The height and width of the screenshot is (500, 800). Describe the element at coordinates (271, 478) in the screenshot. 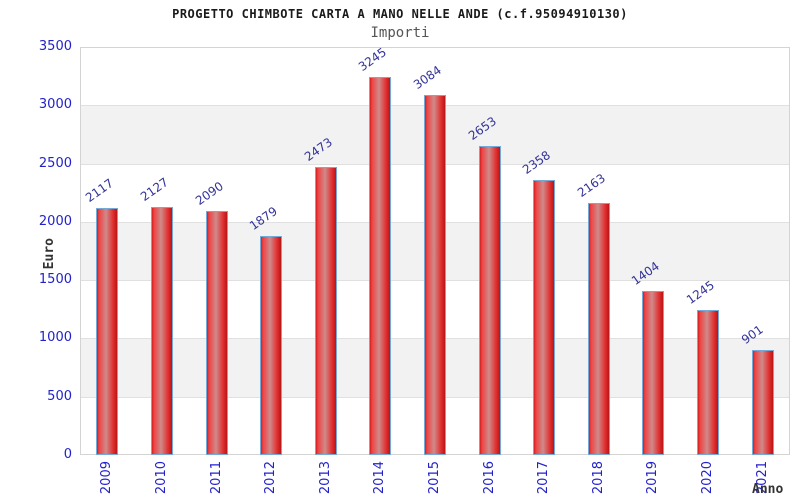

I see `x-tick-label-2012: 2012` at that location.